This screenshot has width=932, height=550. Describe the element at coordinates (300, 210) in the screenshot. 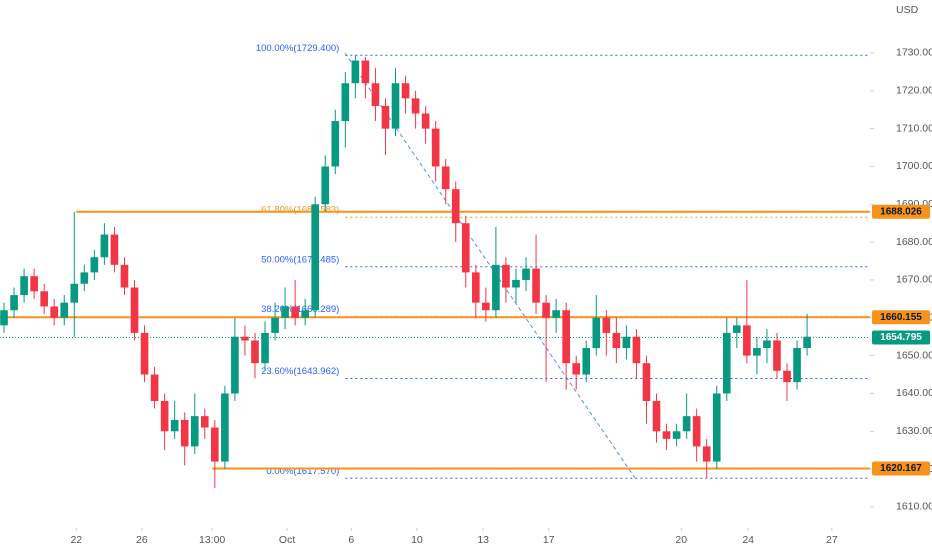

I see `fib-label: 61.80%(1686.583)` at that location.